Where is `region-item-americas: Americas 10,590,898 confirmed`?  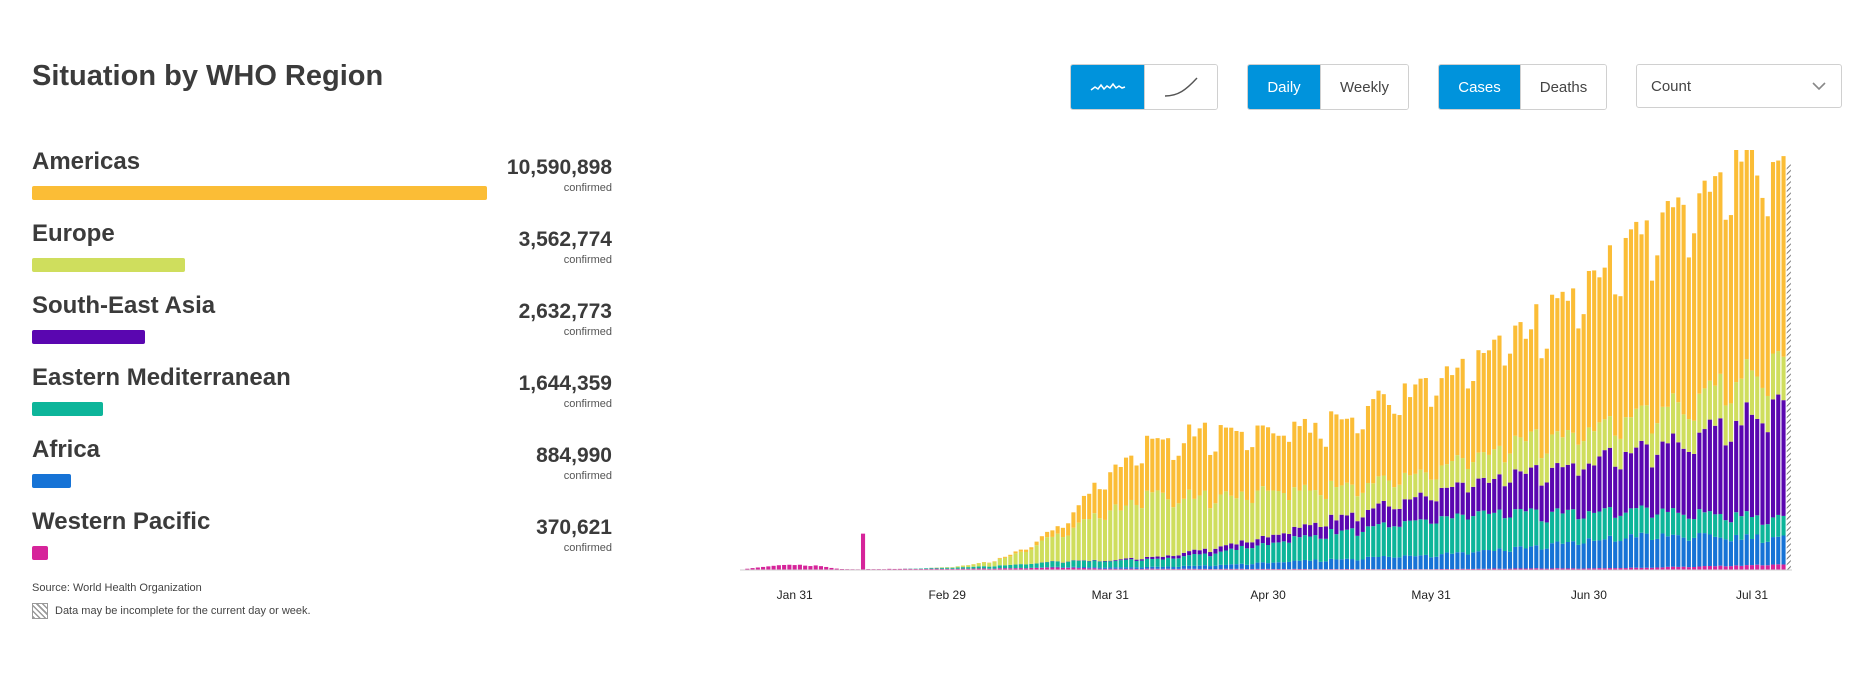 region-item-americas: Americas 10,590,898 confirmed is located at coordinates (322, 182).